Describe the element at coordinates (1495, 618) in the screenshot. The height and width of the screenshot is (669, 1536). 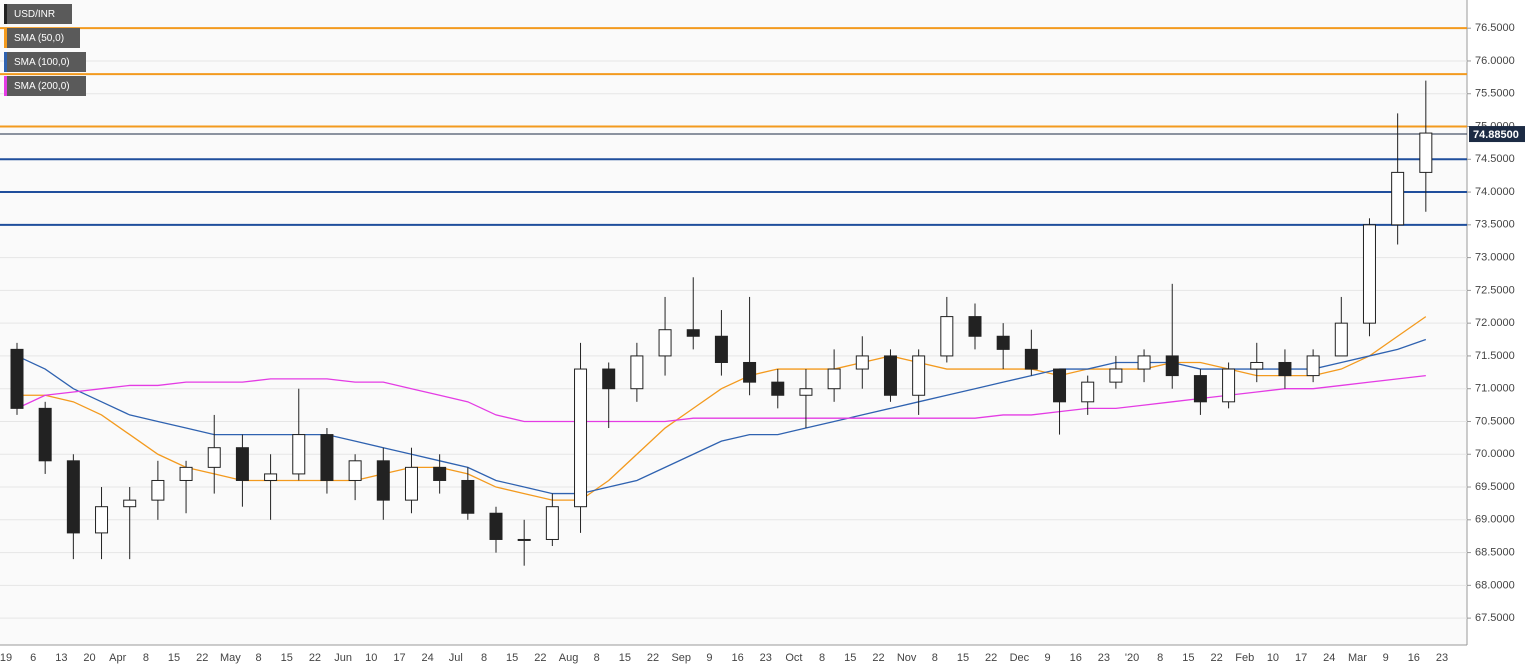
I see `y-tick-label: 67.5000` at that location.